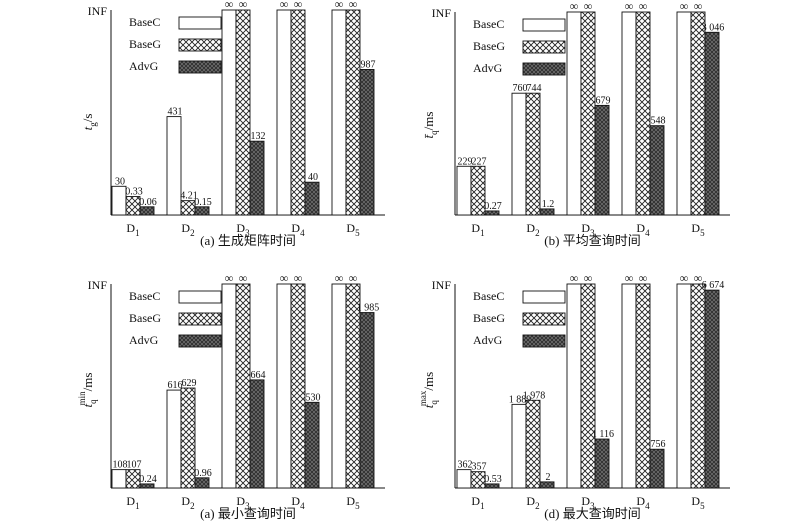  What do you see at coordinates (258, 375) in the screenshot?
I see `data-label-advg-d3: 664` at bounding box center [258, 375].